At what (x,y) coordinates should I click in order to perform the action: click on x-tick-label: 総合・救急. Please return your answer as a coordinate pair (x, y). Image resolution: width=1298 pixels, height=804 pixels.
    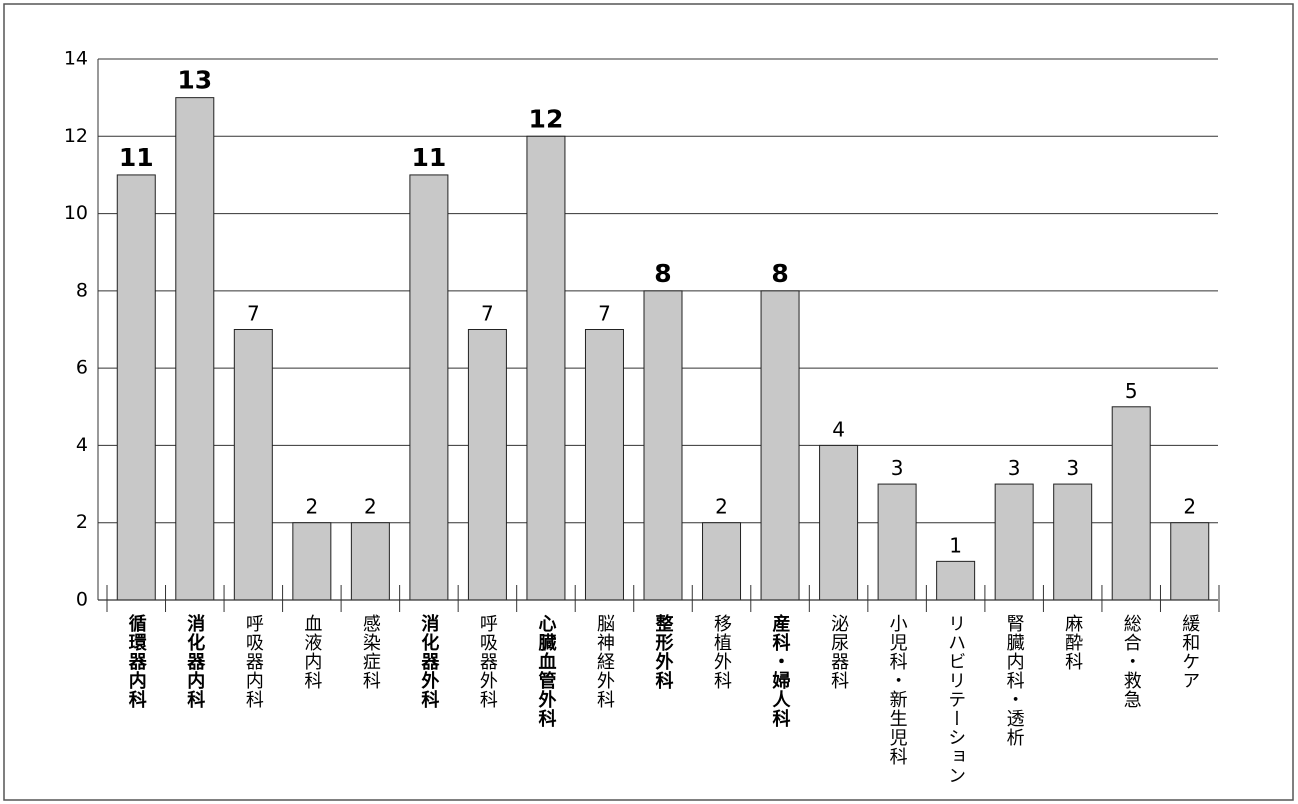
    Looking at the image, I should click on (1131, 661).